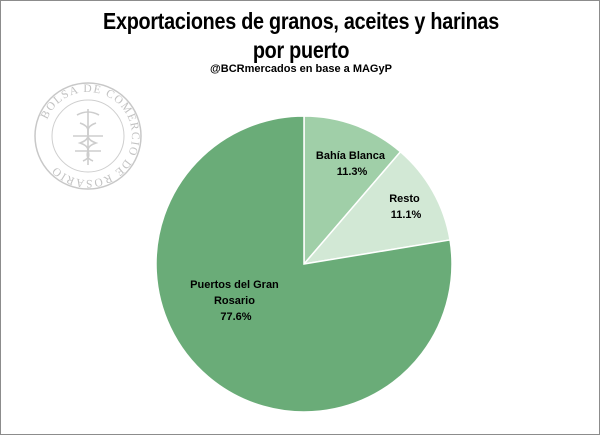  Describe the element at coordinates (234, 285) in the screenshot. I see `slice-label-gran-rosario-name-line1: Puertos del Gran` at that location.